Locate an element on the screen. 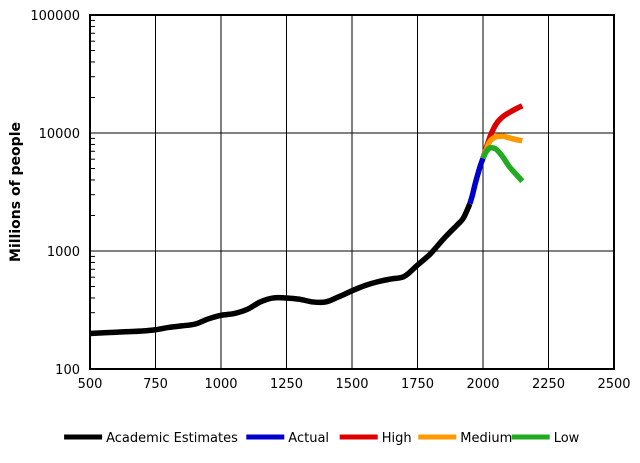 Image resolution: width=640 pixels, height=463 pixels. x-tick-label: 1750 is located at coordinates (417, 384).